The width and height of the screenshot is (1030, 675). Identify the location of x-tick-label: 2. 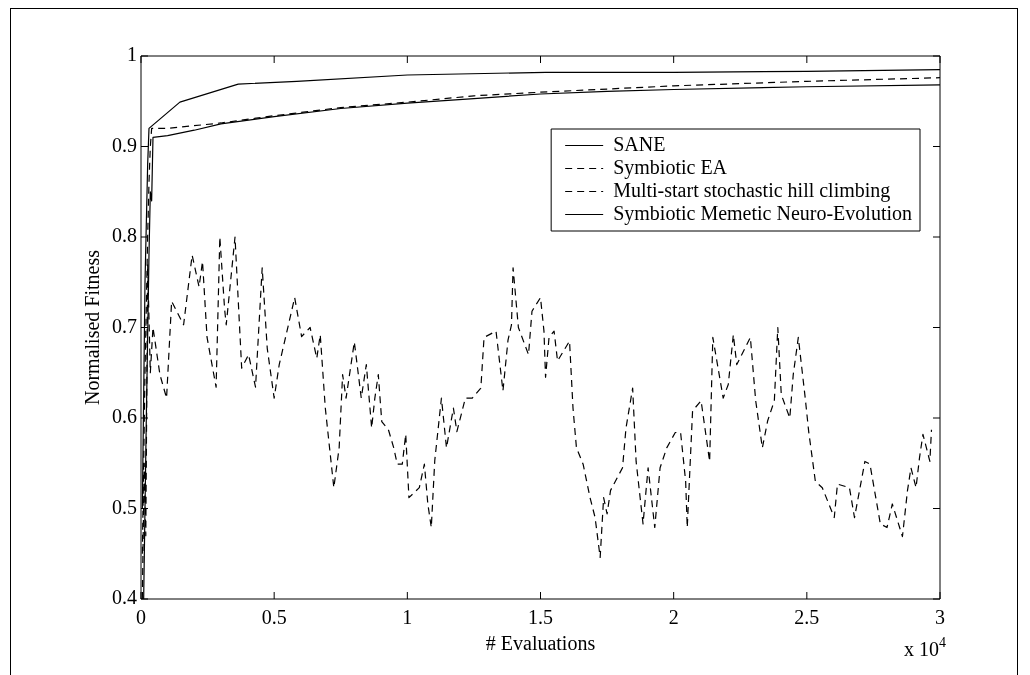
(673, 617).